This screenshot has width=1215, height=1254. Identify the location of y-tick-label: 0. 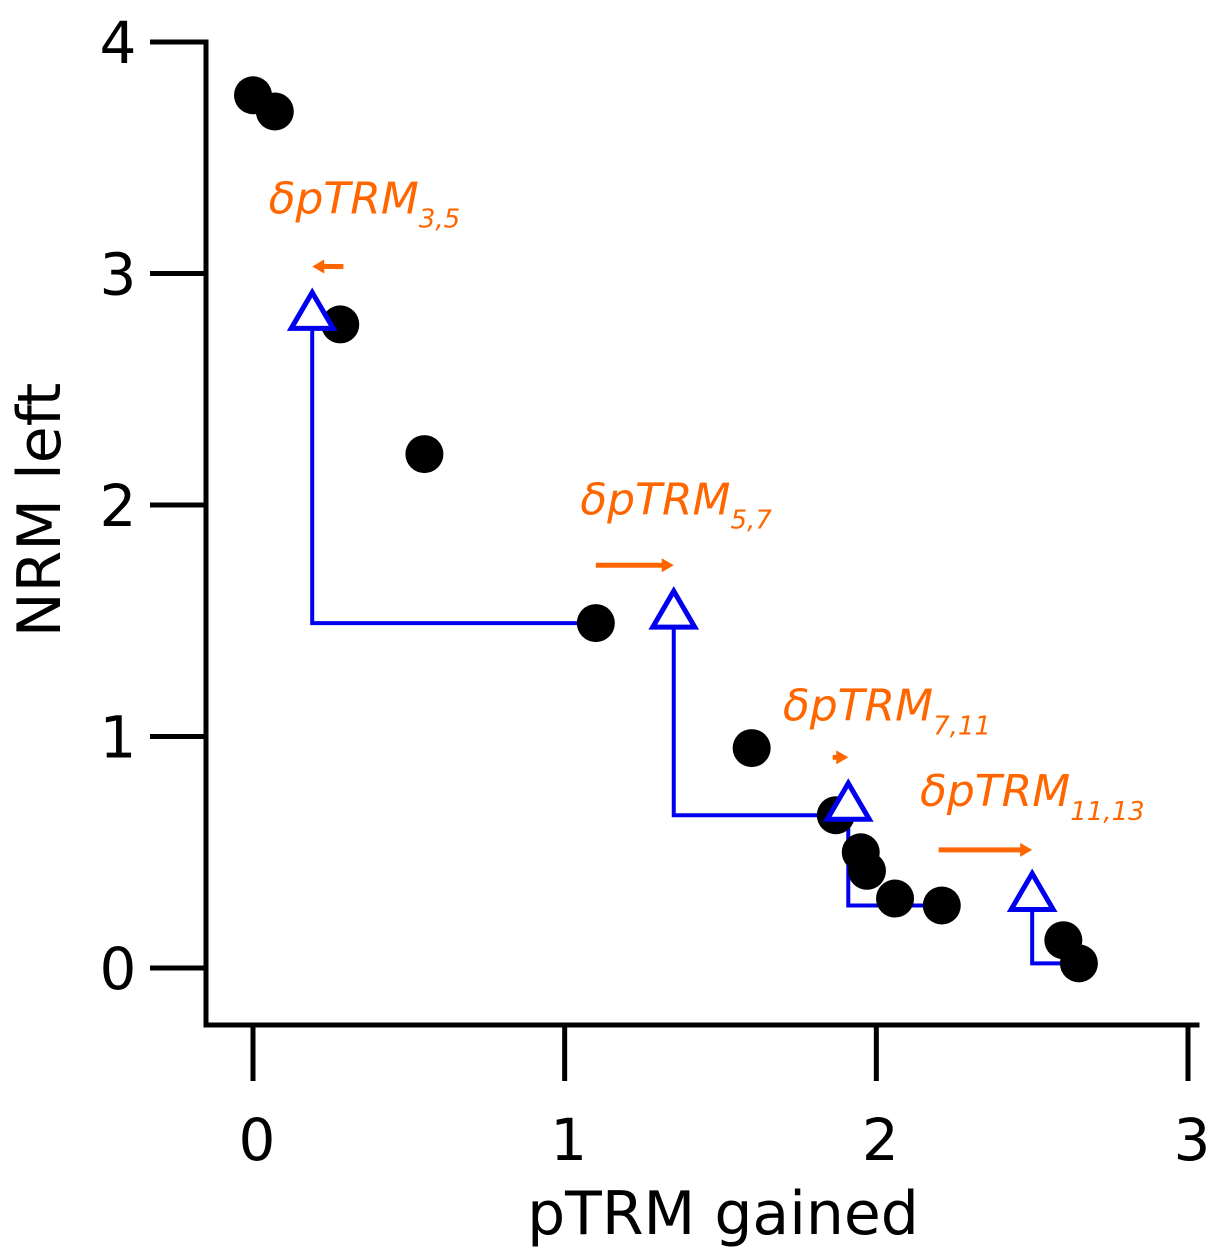
(118, 969).